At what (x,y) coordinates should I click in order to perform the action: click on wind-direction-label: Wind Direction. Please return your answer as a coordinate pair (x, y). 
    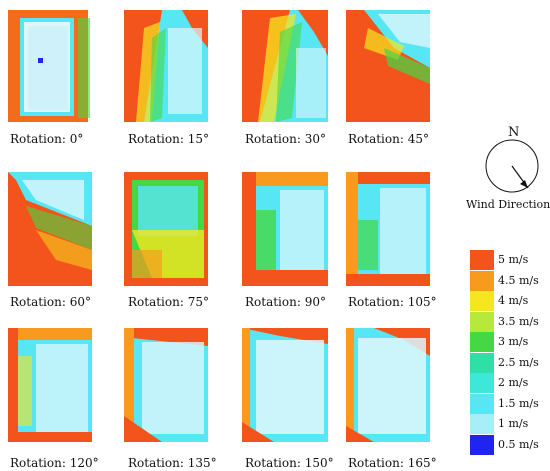
    Looking at the image, I should click on (508, 204).